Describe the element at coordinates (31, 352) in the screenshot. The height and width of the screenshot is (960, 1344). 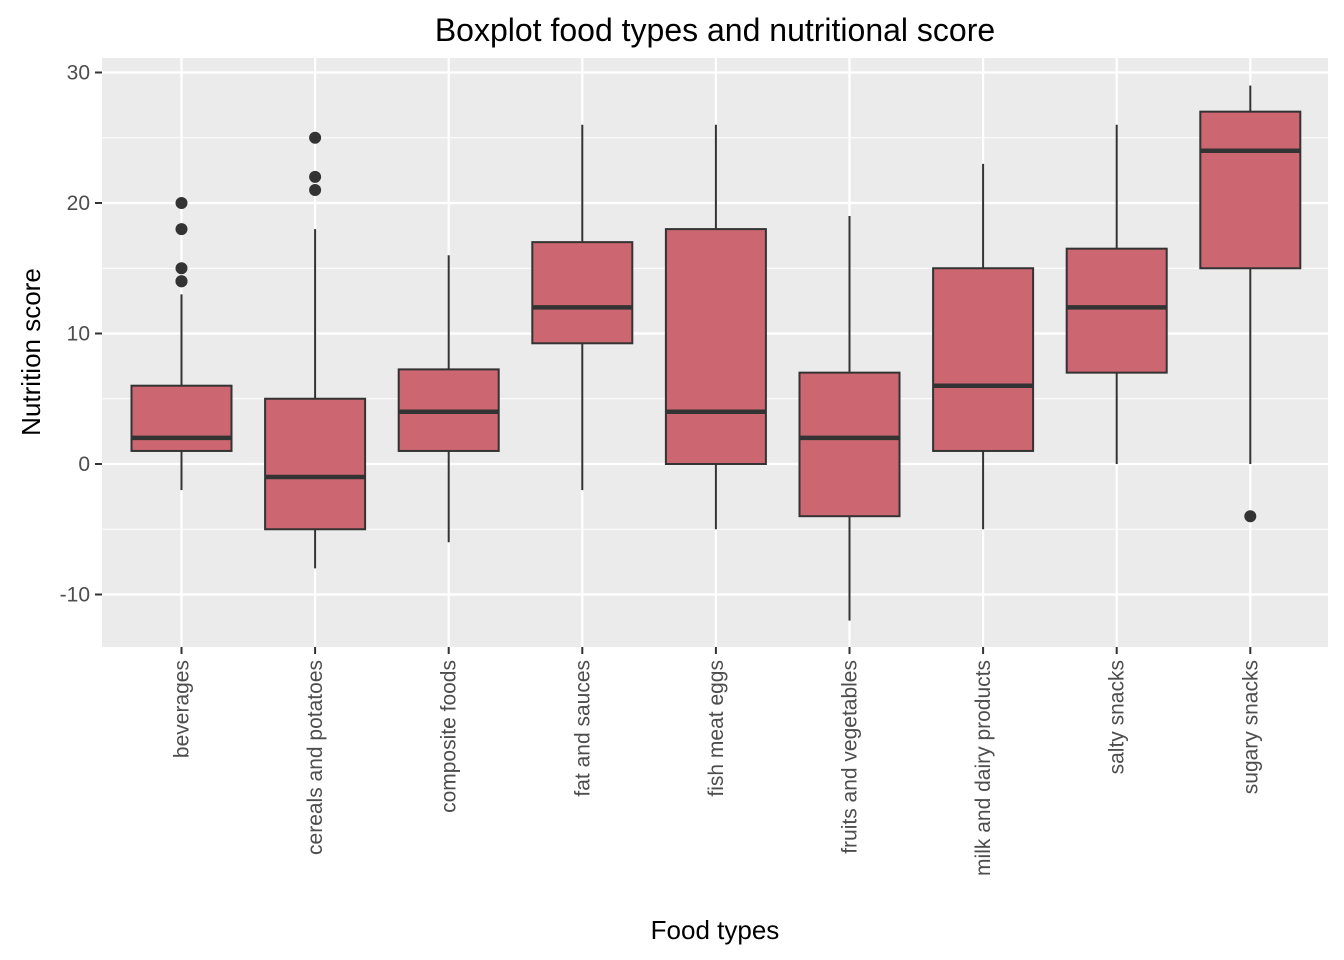
I see `y-axis-title: Nutrition score` at that location.